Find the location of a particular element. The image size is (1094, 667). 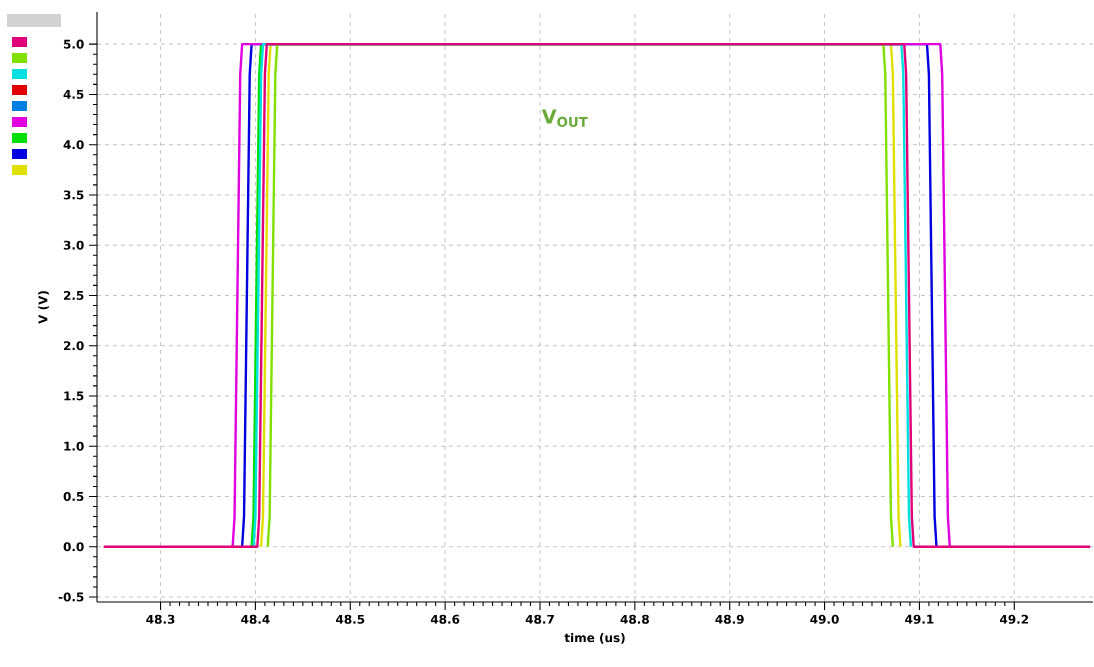

y-tick-label: 1.5 is located at coordinates (74, 396).